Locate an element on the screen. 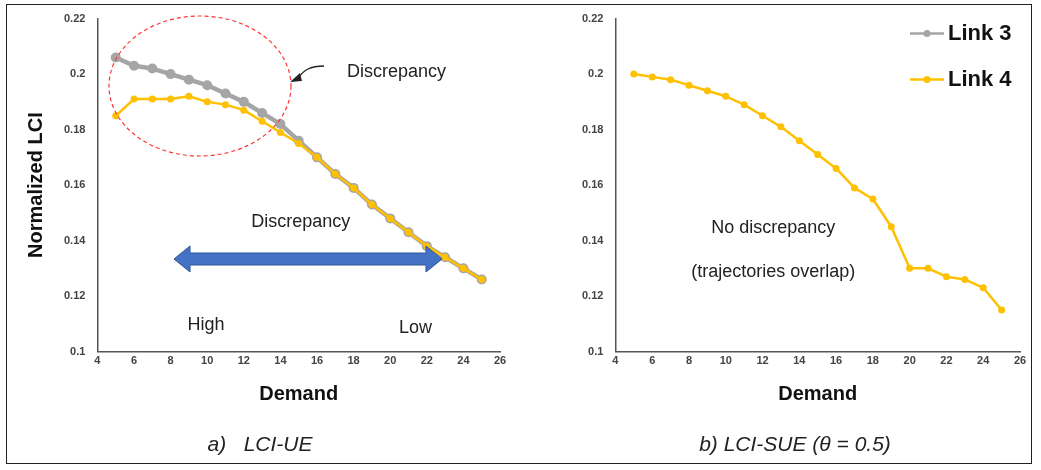 This screenshot has height=470, width=1041. annotation: Low is located at coordinates (415, 327).